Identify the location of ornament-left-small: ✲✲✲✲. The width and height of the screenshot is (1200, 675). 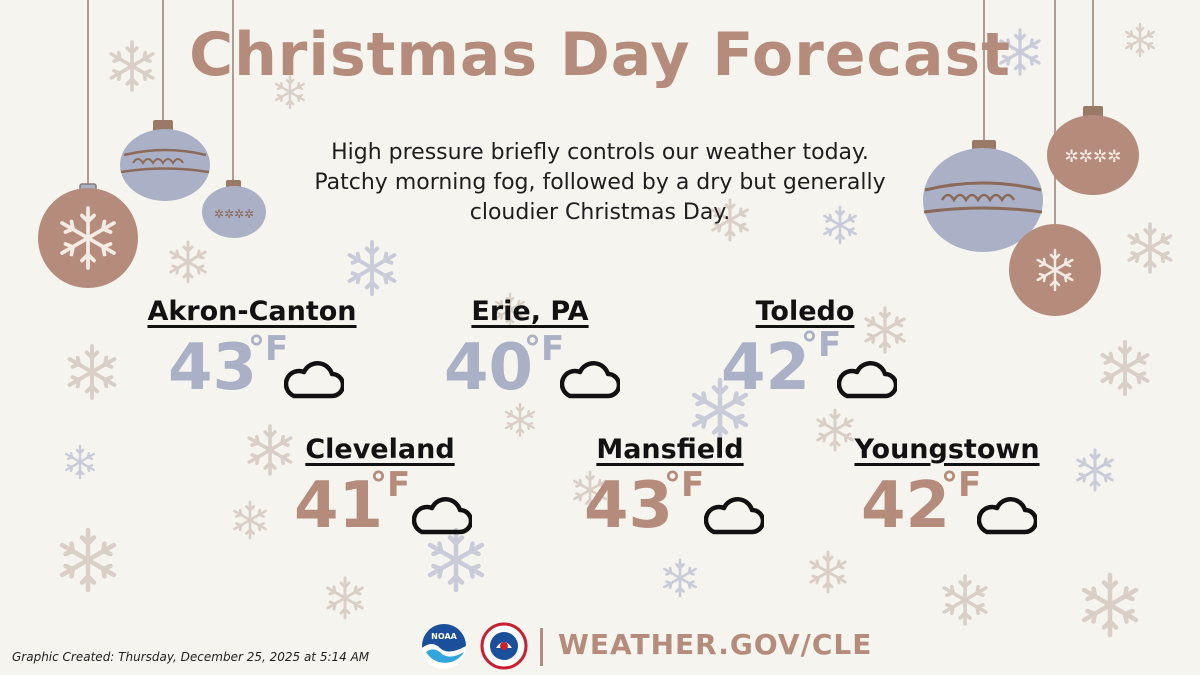
(234, 119).